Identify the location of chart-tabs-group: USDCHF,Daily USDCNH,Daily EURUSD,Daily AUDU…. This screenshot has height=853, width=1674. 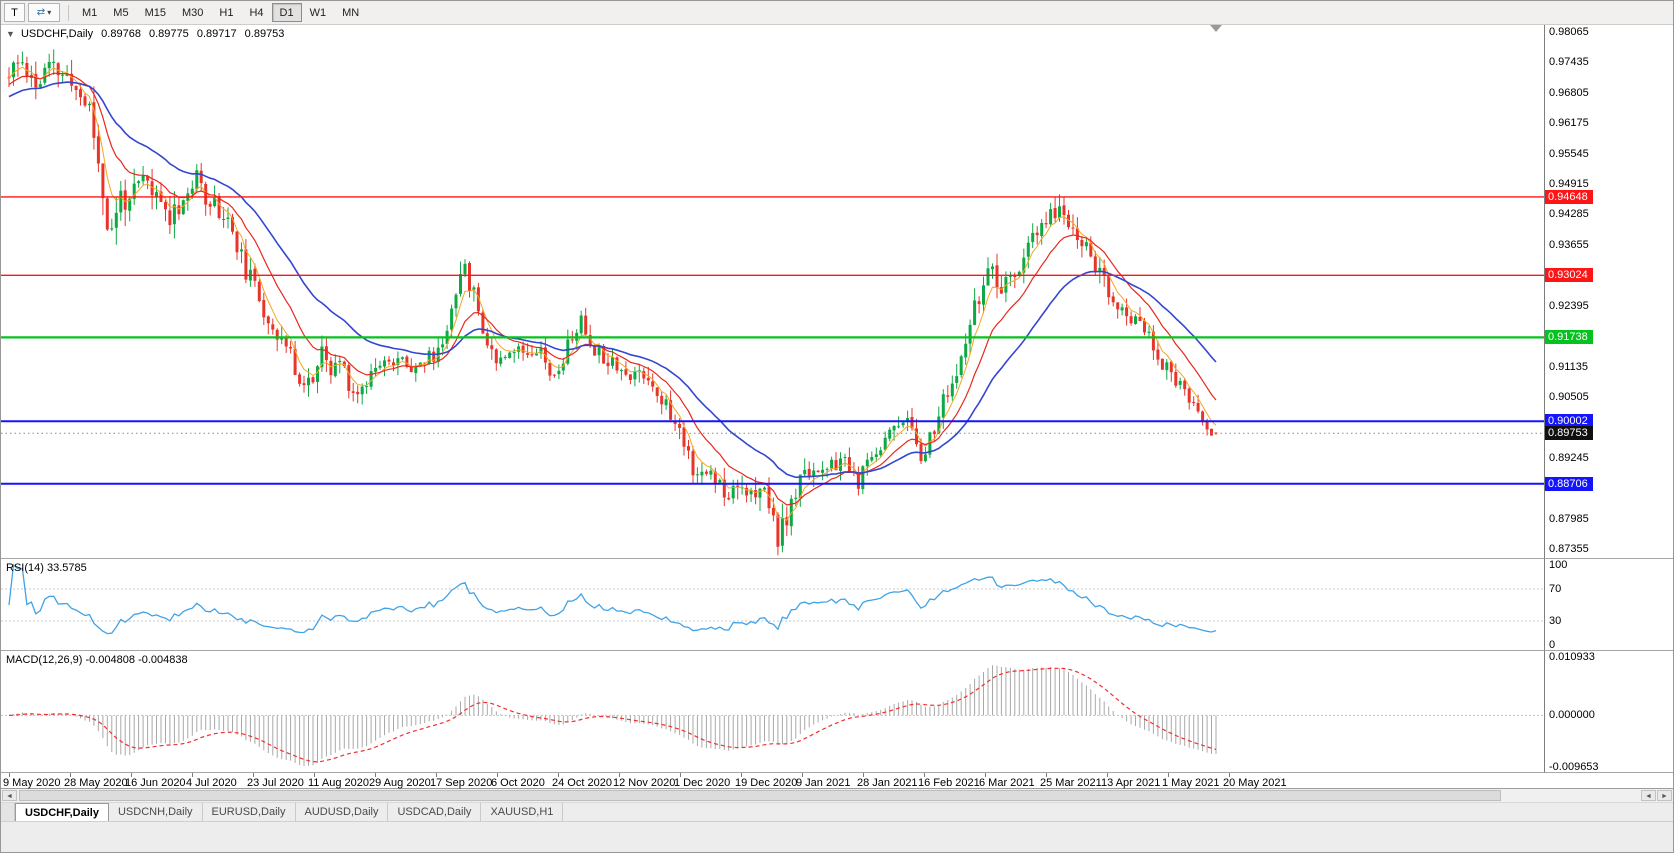
(289, 812).